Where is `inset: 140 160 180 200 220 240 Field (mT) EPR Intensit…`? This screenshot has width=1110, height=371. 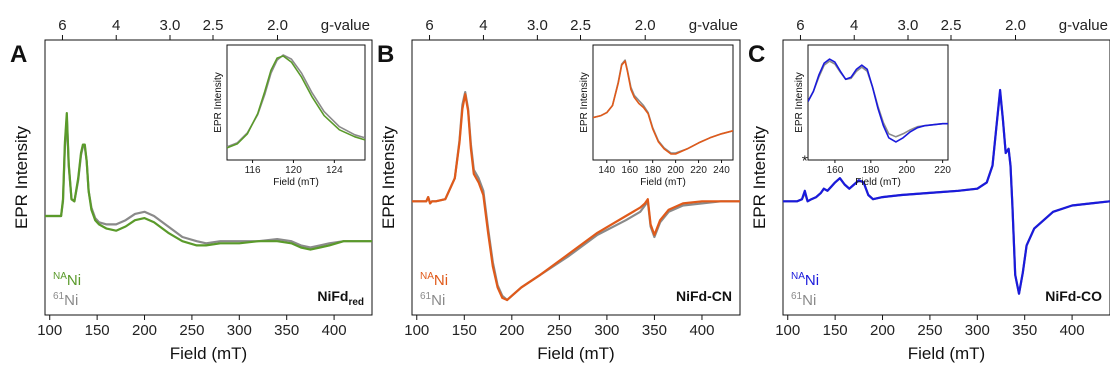 inset: 140 160 180 200 220 240 Field (mT) EPR Intensit… is located at coordinates (656, 116).